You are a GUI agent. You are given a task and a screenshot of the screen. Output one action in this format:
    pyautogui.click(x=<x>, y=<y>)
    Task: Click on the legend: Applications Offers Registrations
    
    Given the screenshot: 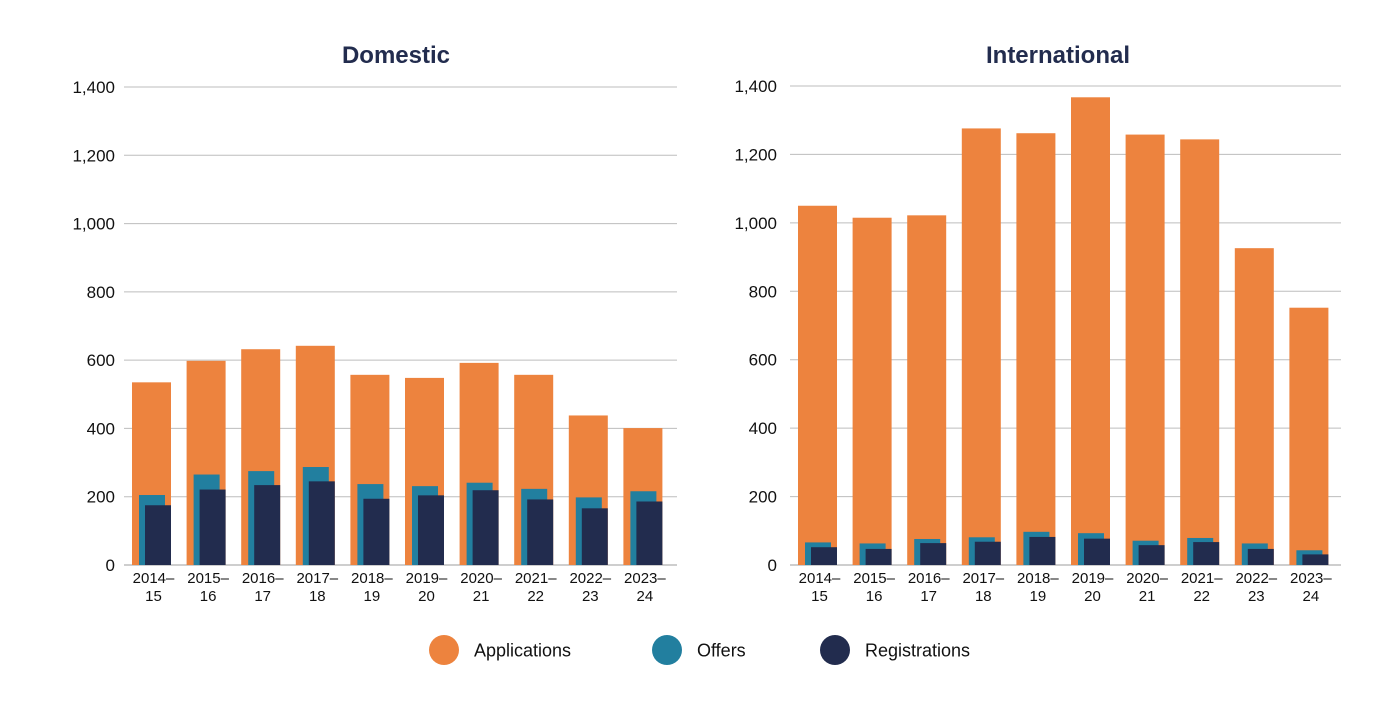 What is the action you would take?
    pyautogui.click(x=699, y=650)
    